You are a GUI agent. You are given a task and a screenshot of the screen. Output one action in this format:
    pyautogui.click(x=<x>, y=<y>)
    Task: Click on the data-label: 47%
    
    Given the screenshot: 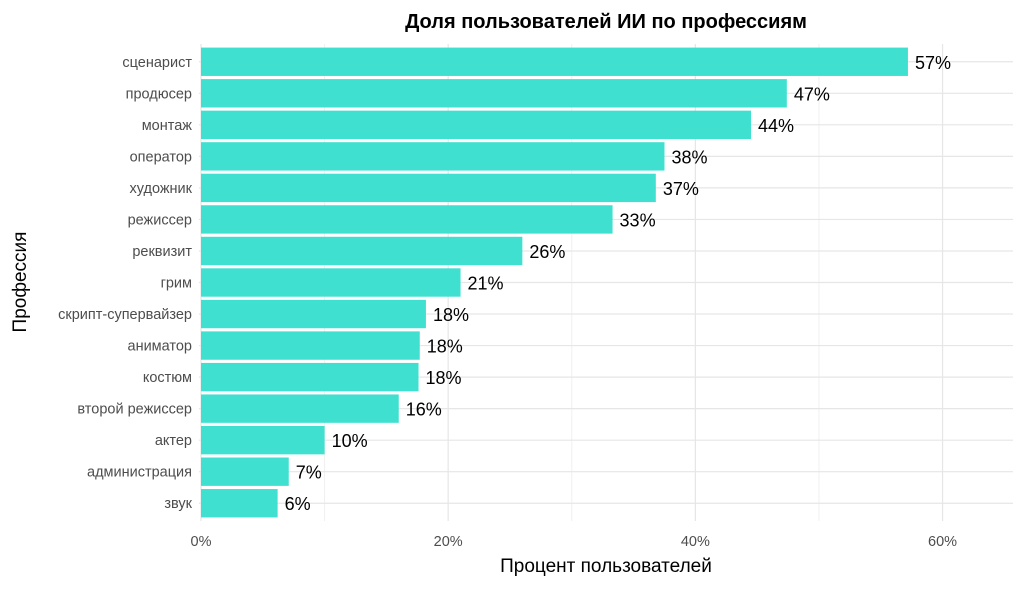 What is the action you would take?
    pyautogui.click(x=812, y=94)
    